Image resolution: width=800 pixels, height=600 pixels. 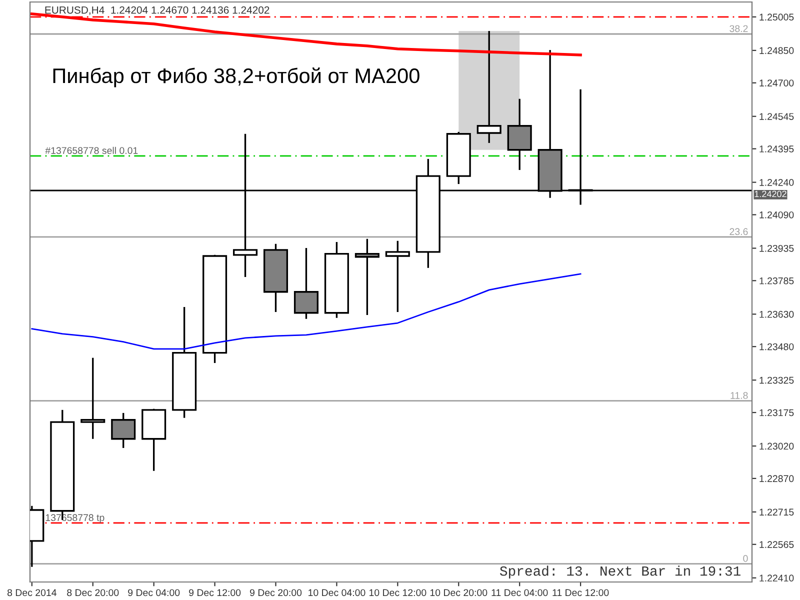 I want to click on text: Пинбар от Фибо 38,2+отбой от МА200, so click(x=236, y=78).